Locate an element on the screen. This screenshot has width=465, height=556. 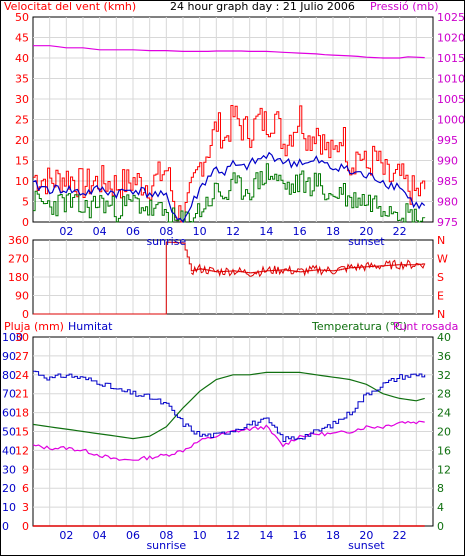
x-tick-label: 10 is located at coordinates (200, 535).